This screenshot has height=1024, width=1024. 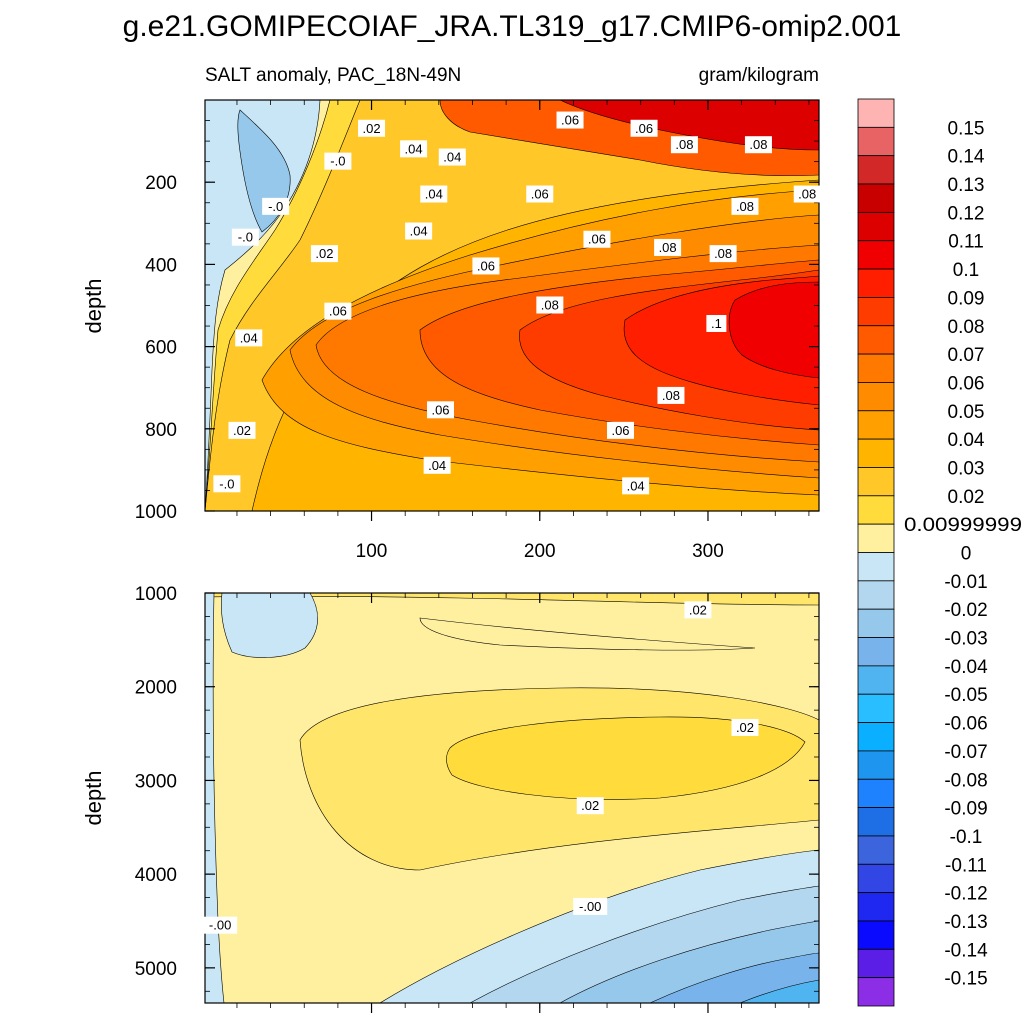 I want to click on colorbar-label: 0.11, so click(x=966, y=242).